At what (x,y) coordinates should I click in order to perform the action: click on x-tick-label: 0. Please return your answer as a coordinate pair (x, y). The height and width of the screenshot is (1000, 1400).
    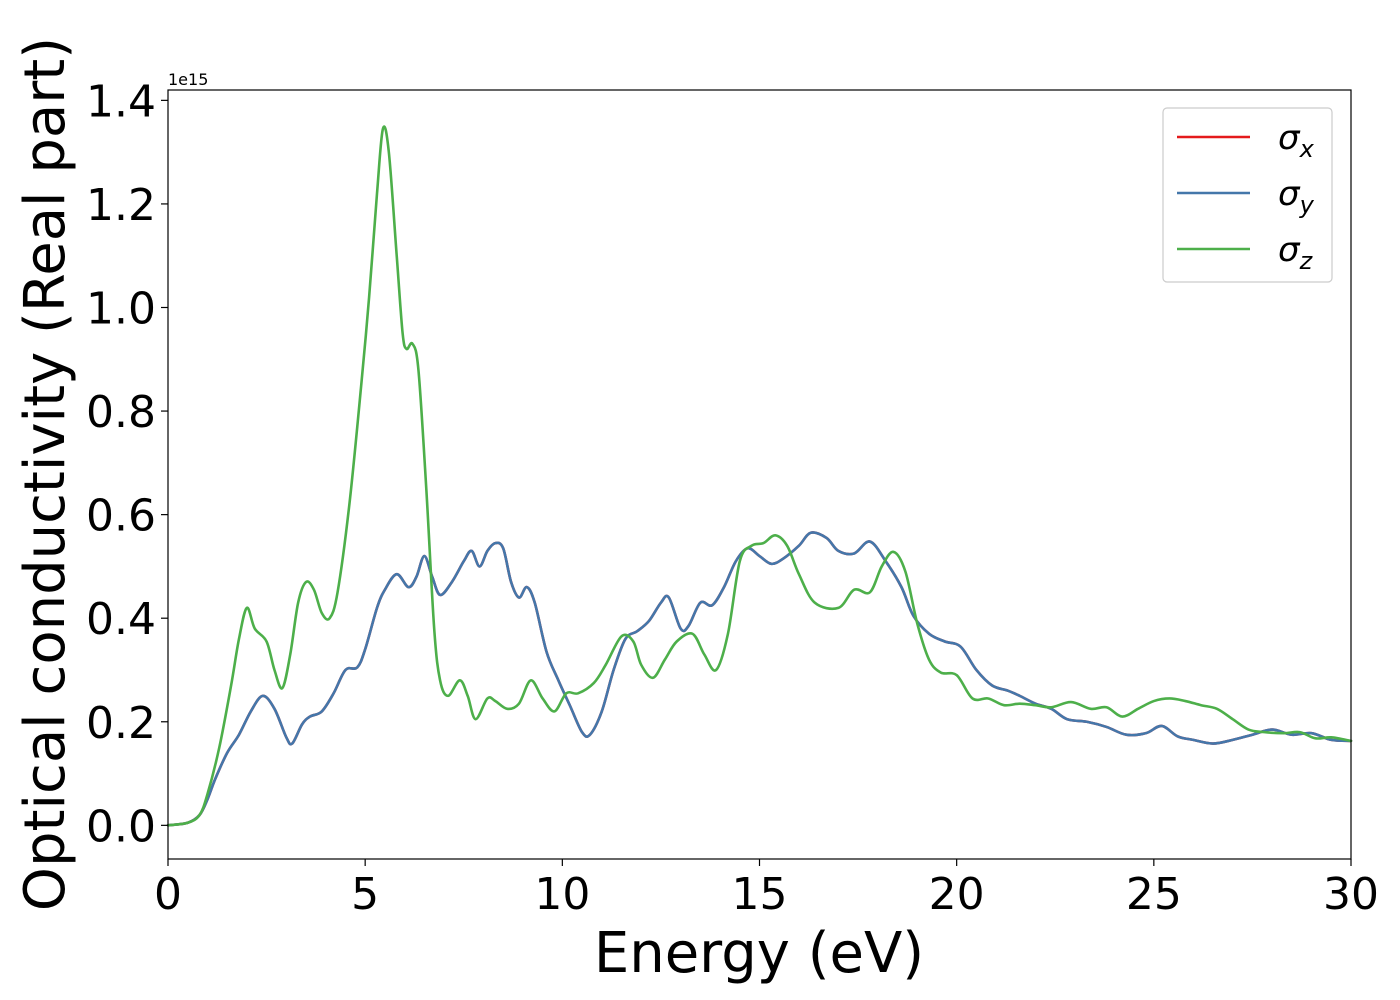
    Looking at the image, I should click on (168, 894).